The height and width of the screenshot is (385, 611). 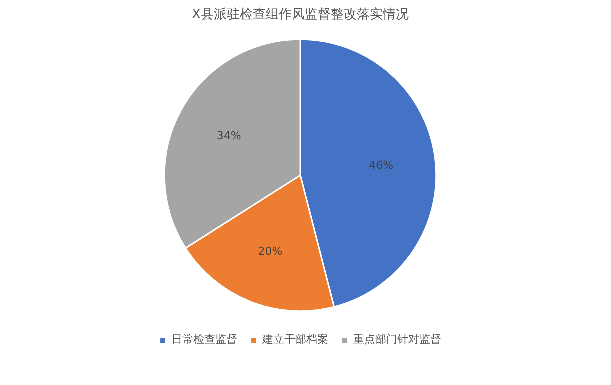 What do you see at coordinates (229, 136) in the screenshot?
I see `data-label: 34%` at bounding box center [229, 136].